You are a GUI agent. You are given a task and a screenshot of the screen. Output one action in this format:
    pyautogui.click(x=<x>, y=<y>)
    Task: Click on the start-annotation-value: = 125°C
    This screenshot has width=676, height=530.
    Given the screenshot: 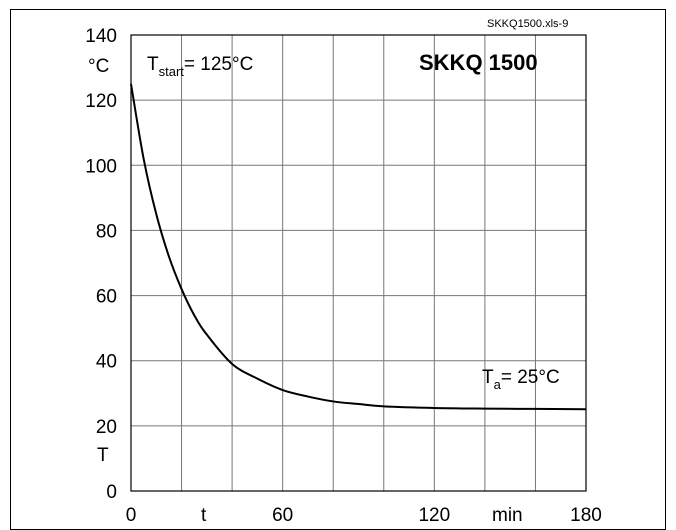 What is the action you would take?
    pyautogui.click(x=218, y=64)
    